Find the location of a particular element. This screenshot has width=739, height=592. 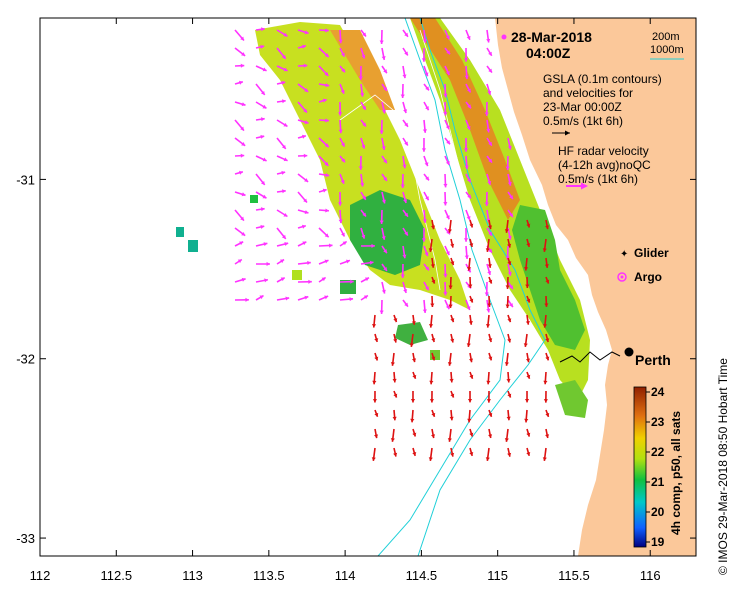

gsla-contours is located at coordinates (405, 160).